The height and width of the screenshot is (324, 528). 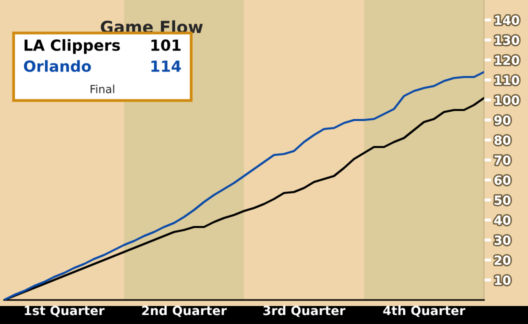 I want to click on x-tick-label: 3rd Quarter, so click(x=304, y=311).